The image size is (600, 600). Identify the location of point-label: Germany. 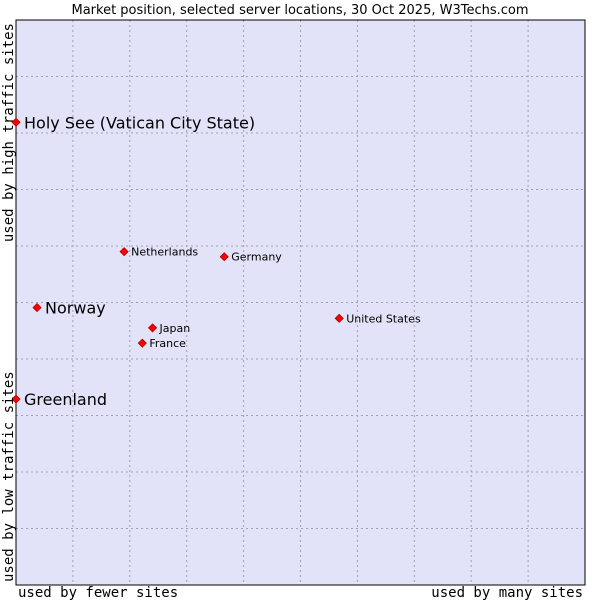
(256, 257).